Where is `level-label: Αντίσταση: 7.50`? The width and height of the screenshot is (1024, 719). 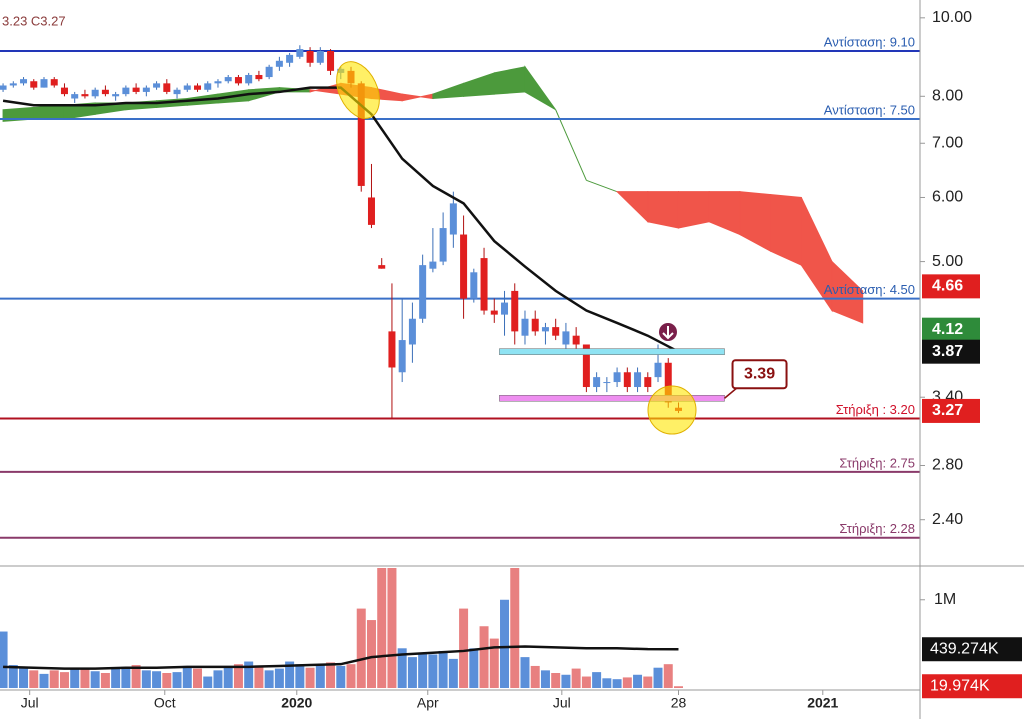 level-label: Αντίσταση: 7.50 is located at coordinates (869, 109).